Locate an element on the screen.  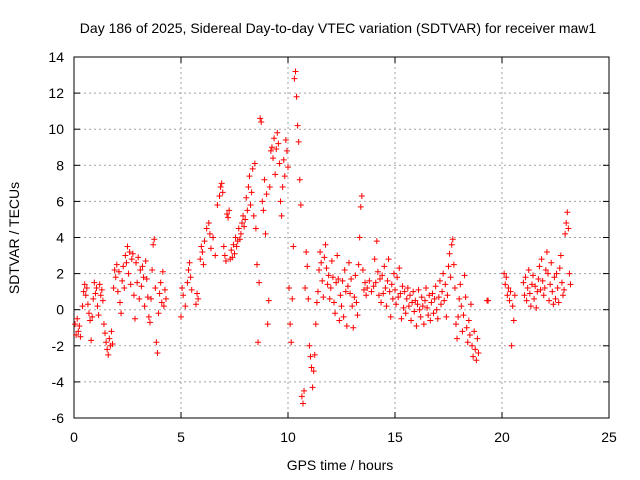
y-tick-label: 12 is located at coordinates (56, 93).